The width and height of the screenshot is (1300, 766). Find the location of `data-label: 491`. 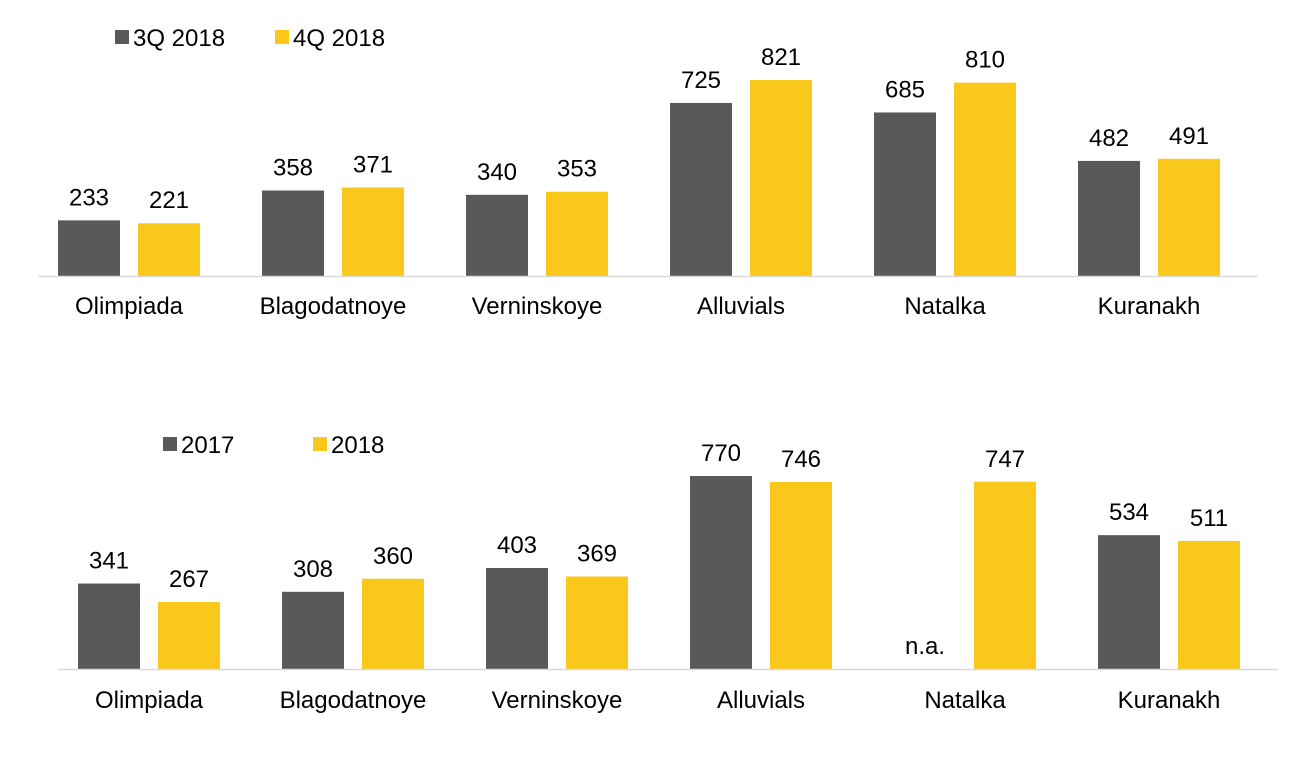

data-label: 491 is located at coordinates (1189, 136).